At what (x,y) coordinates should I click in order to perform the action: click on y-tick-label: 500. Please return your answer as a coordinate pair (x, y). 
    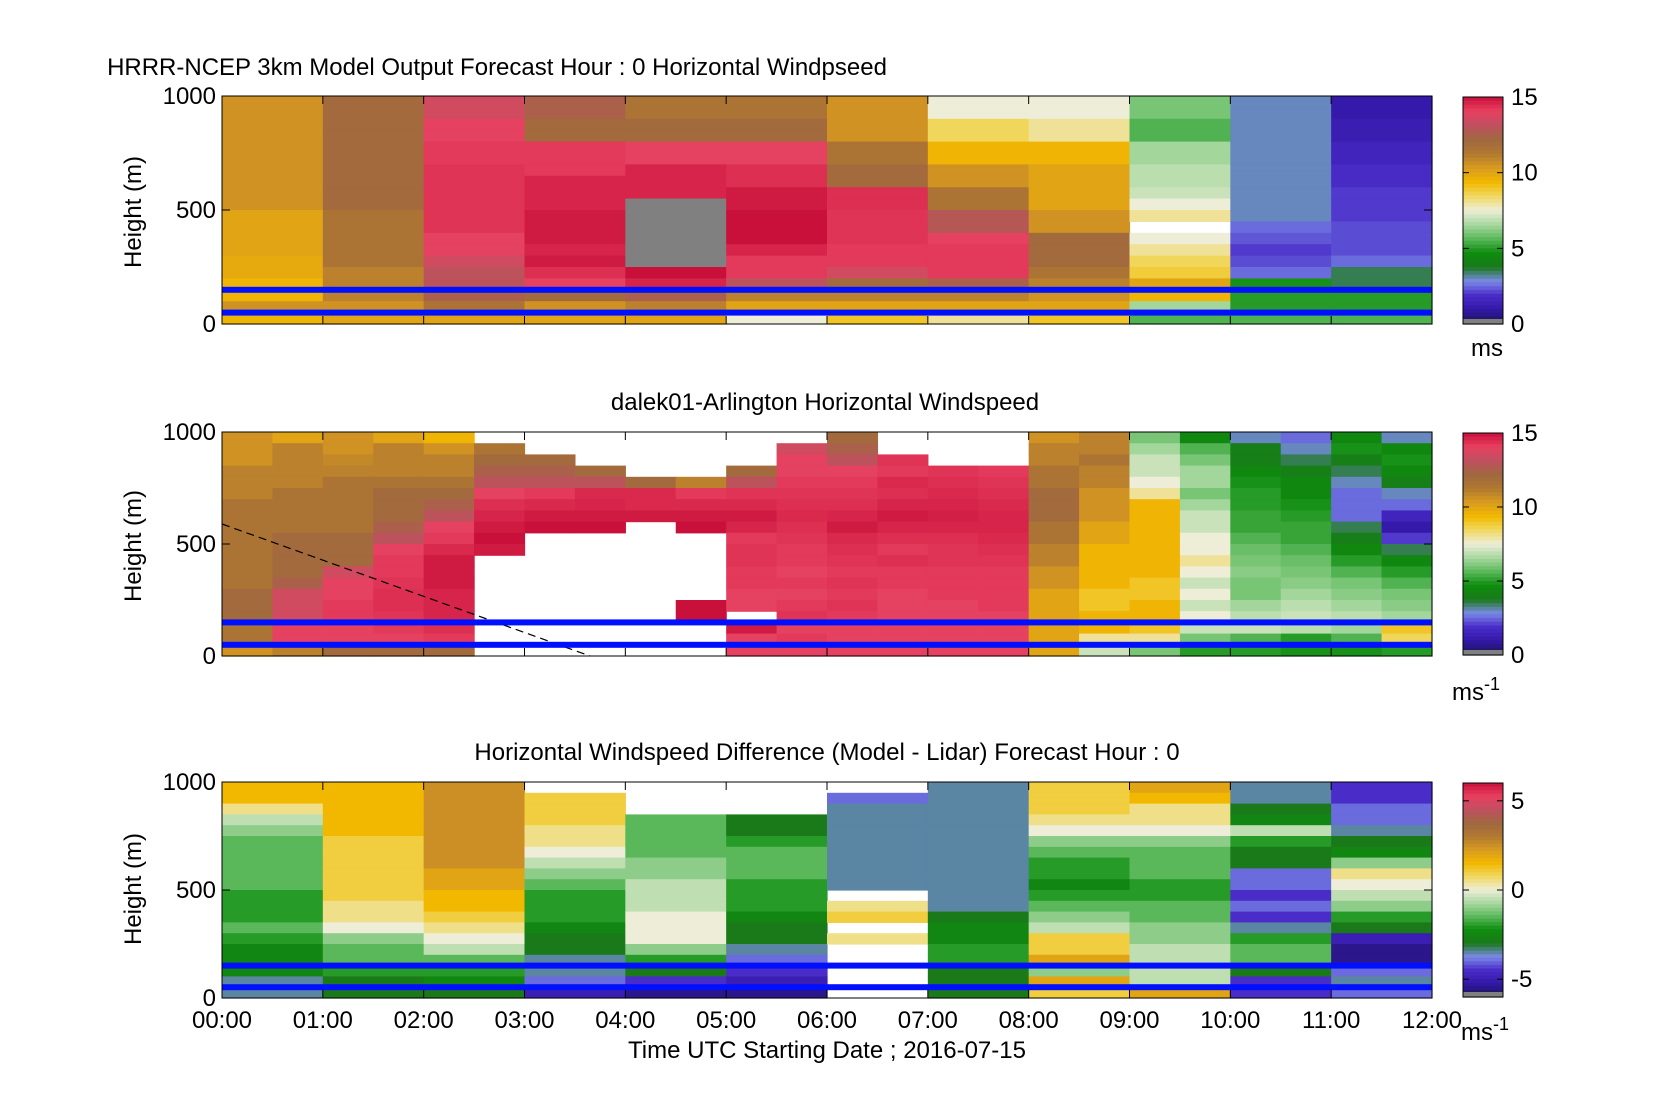
    Looking at the image, I should click on (196, 544).